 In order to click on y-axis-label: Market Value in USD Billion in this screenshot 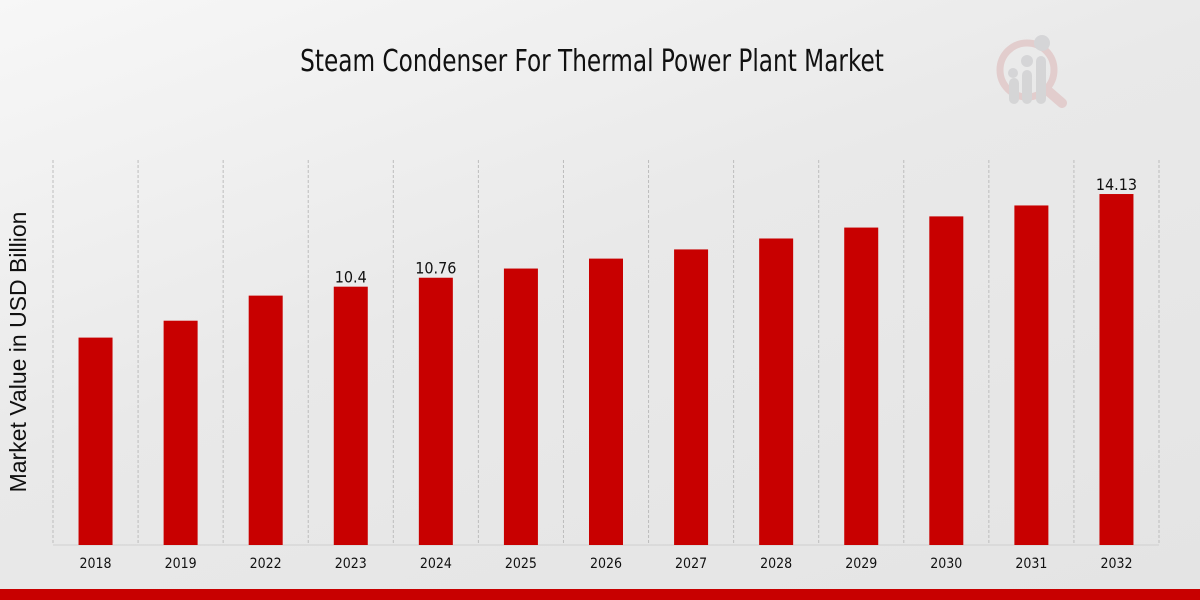, I will do `click(18, 352)`.